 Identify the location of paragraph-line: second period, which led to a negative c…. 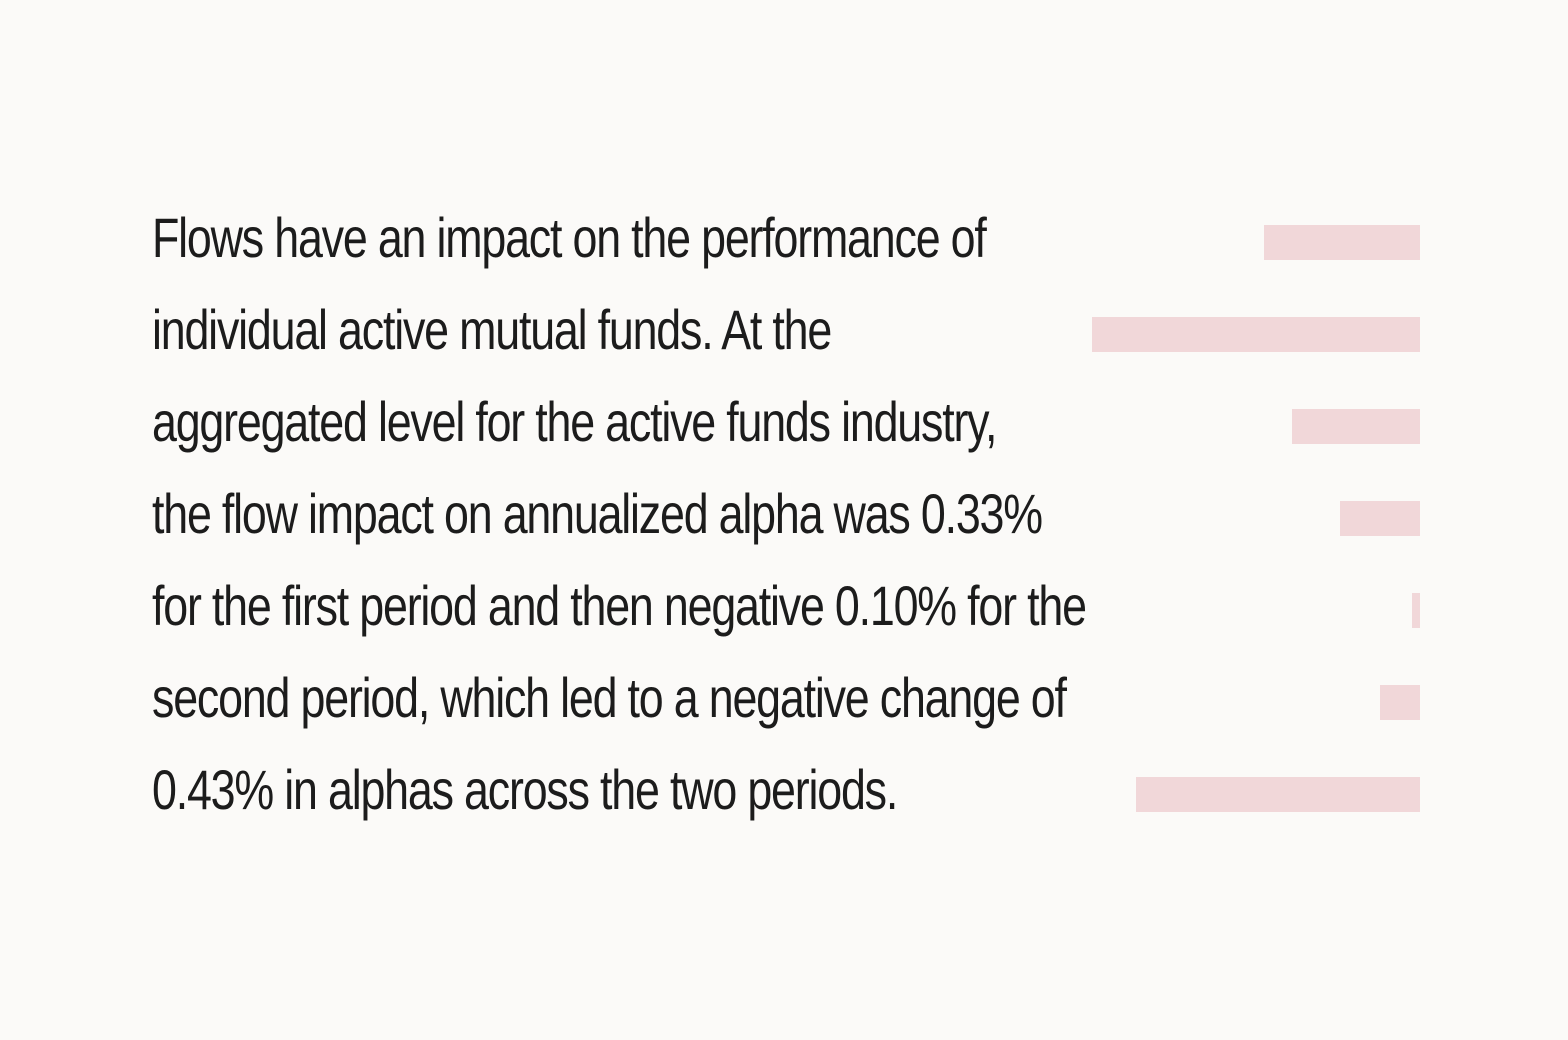
(786, 698).